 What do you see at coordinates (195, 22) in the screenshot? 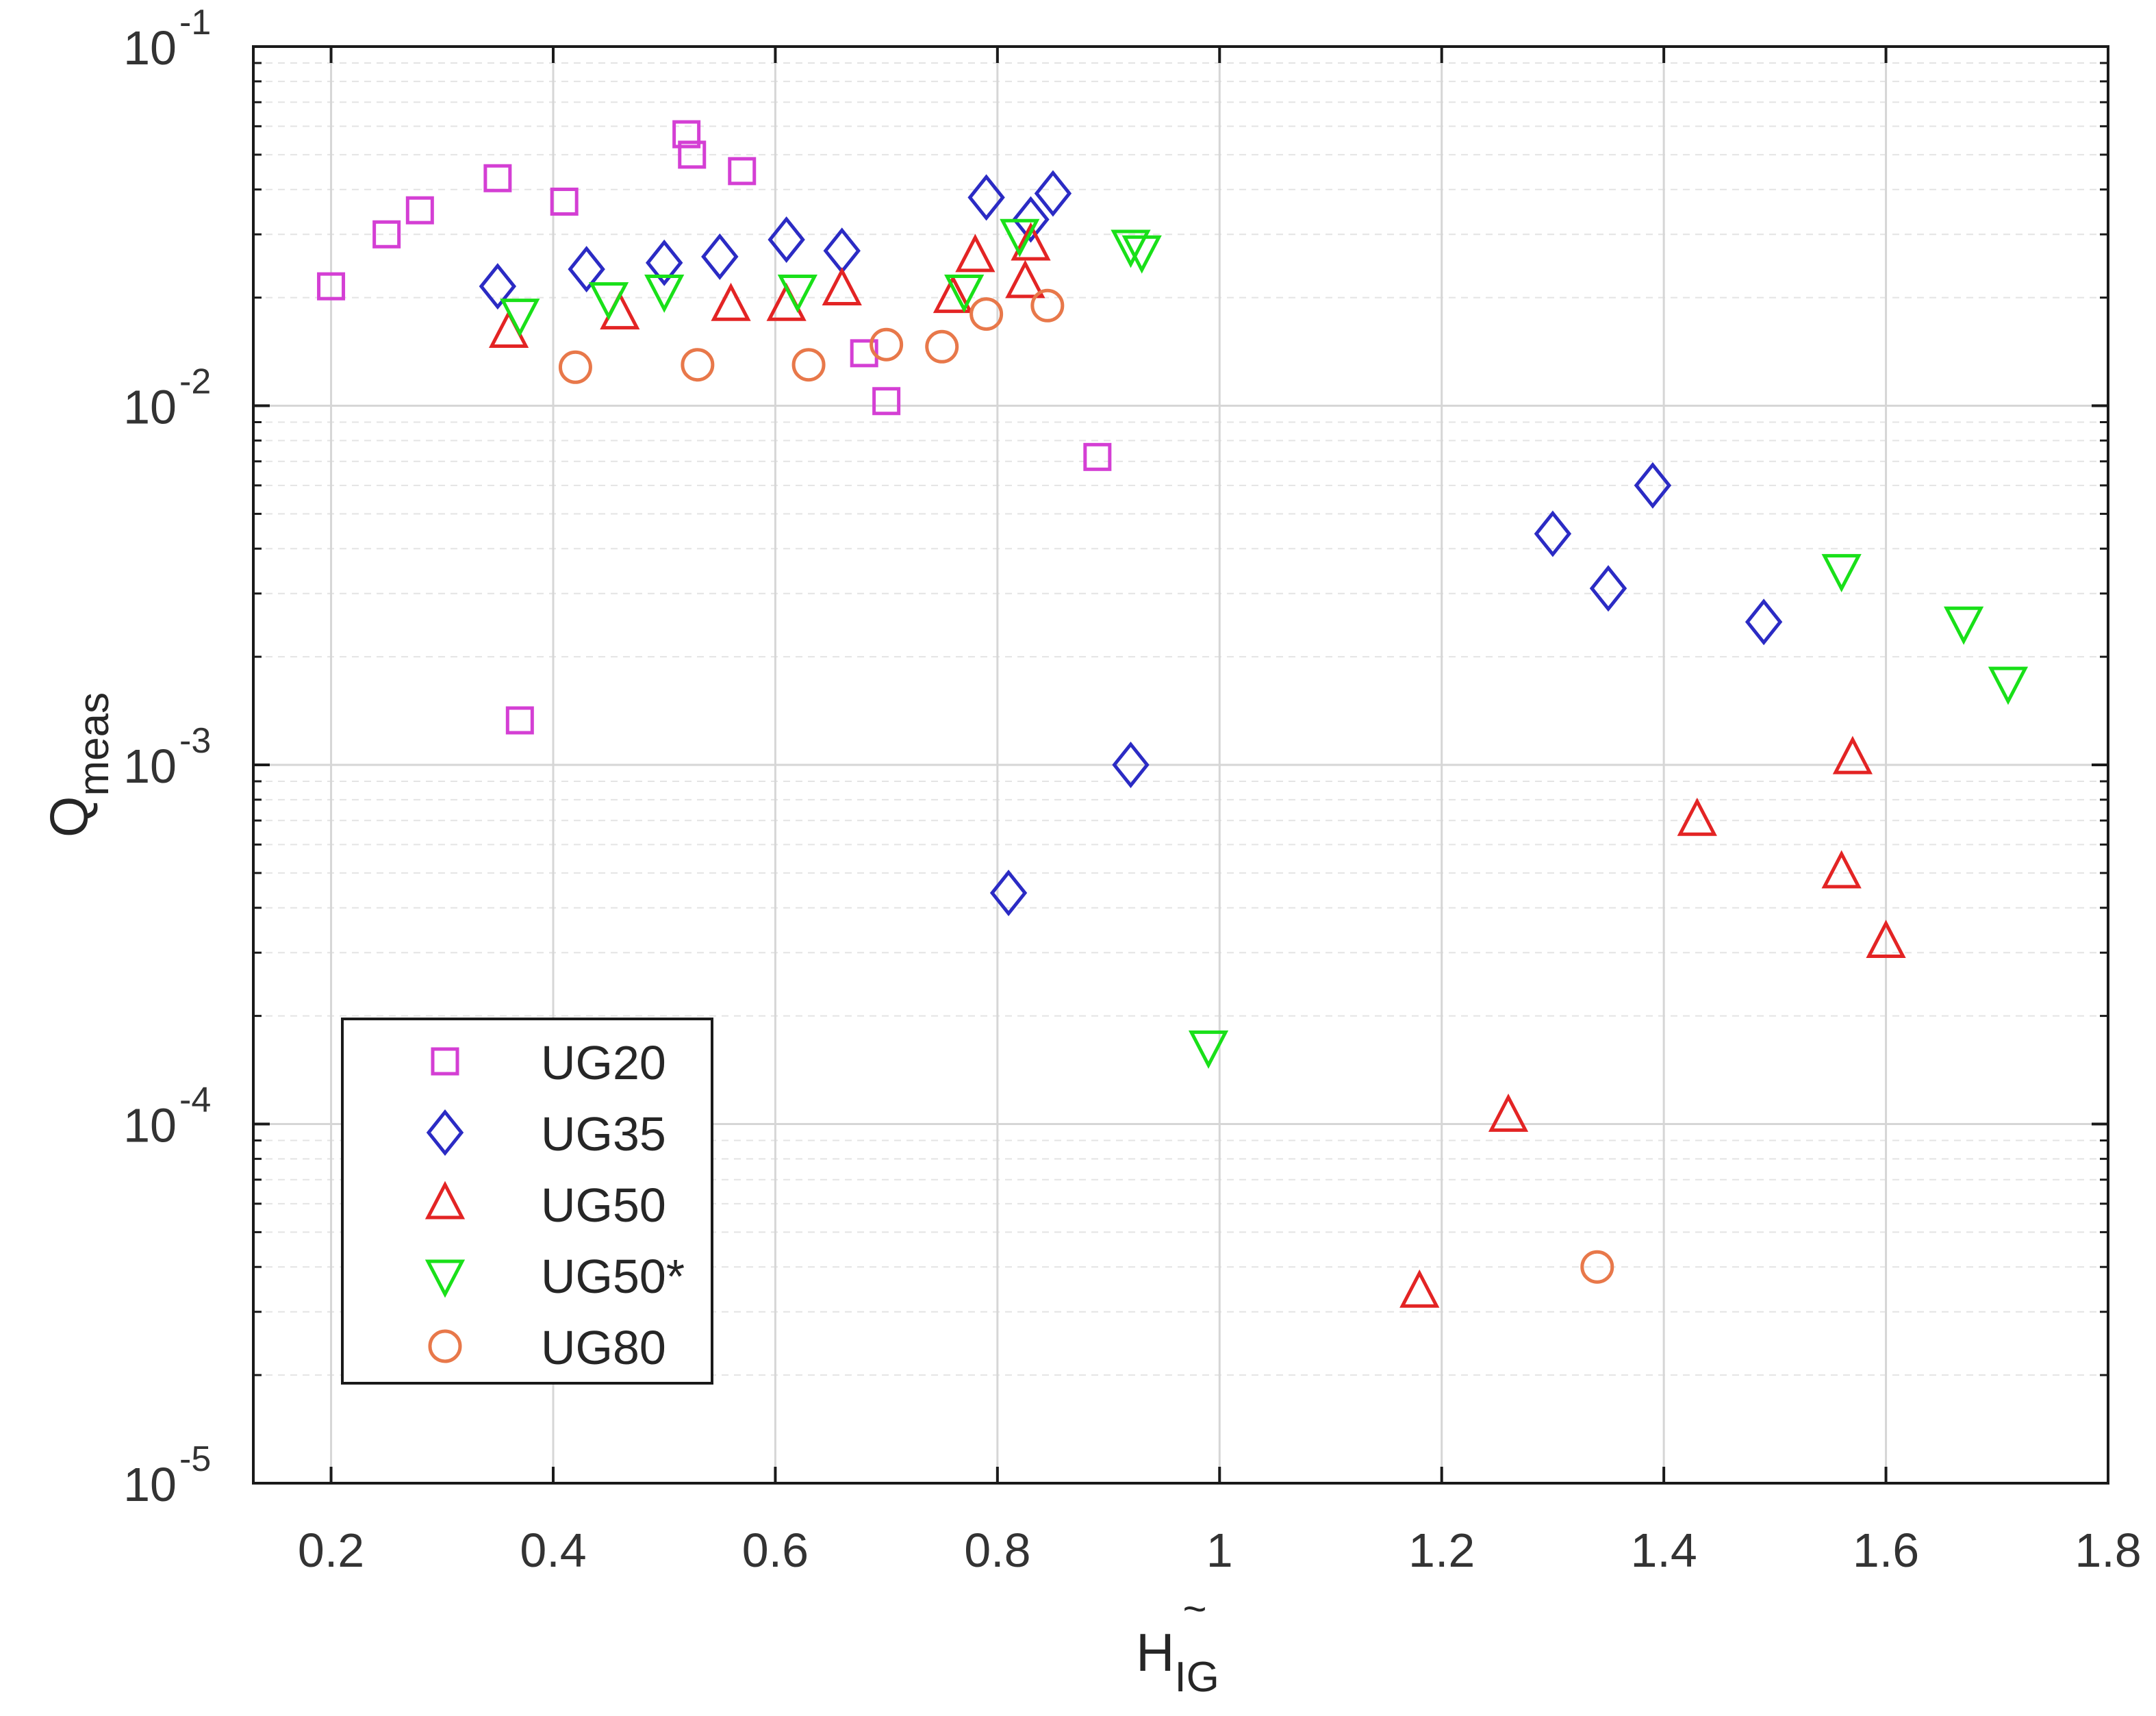
I see `y-tick-label-exponent: -1` at bounding box center [195, 22].